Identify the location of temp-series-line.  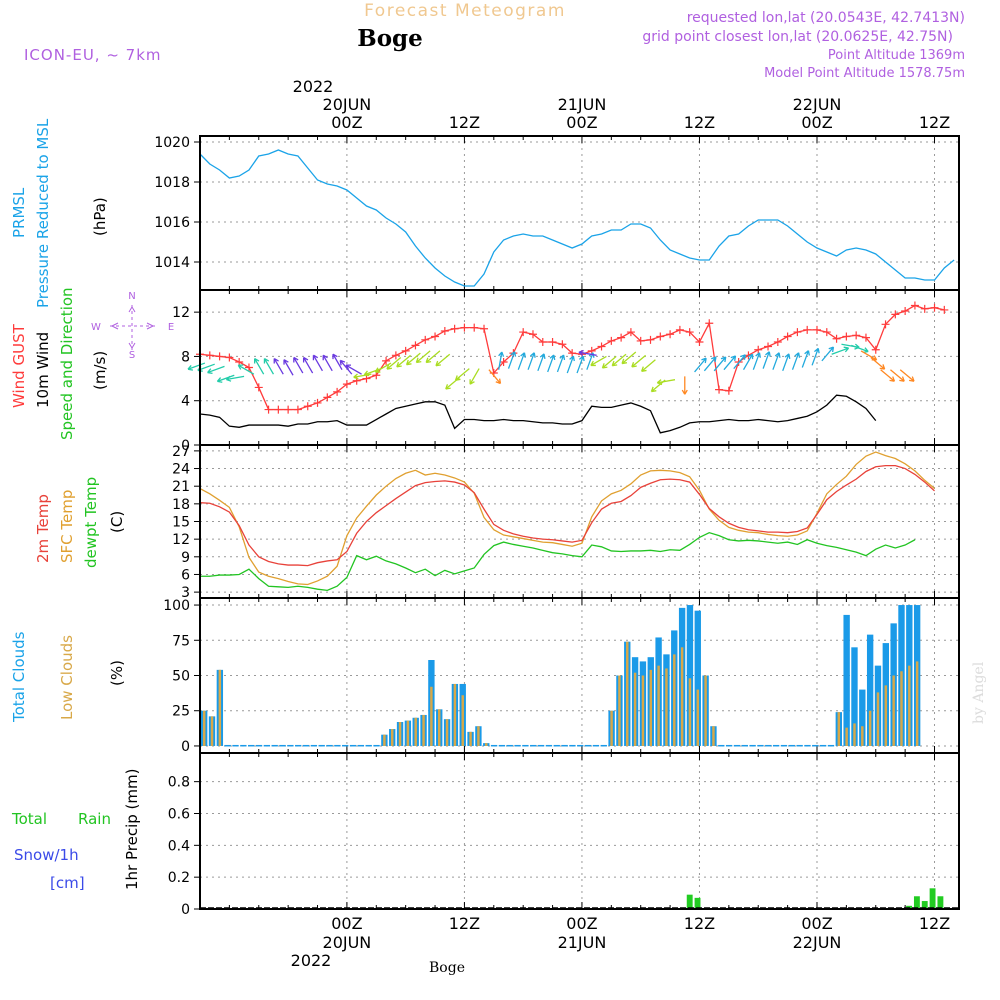
(567, 515).